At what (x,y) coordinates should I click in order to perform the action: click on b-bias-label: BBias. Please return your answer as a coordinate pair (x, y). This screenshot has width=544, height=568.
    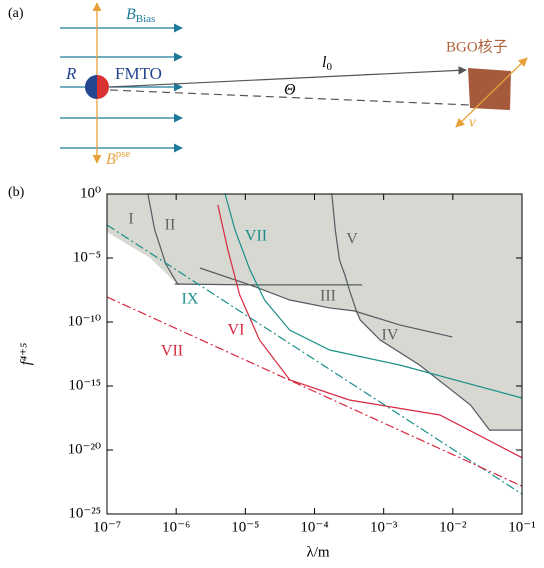
    Looking at the image, I should click on (140, 15).